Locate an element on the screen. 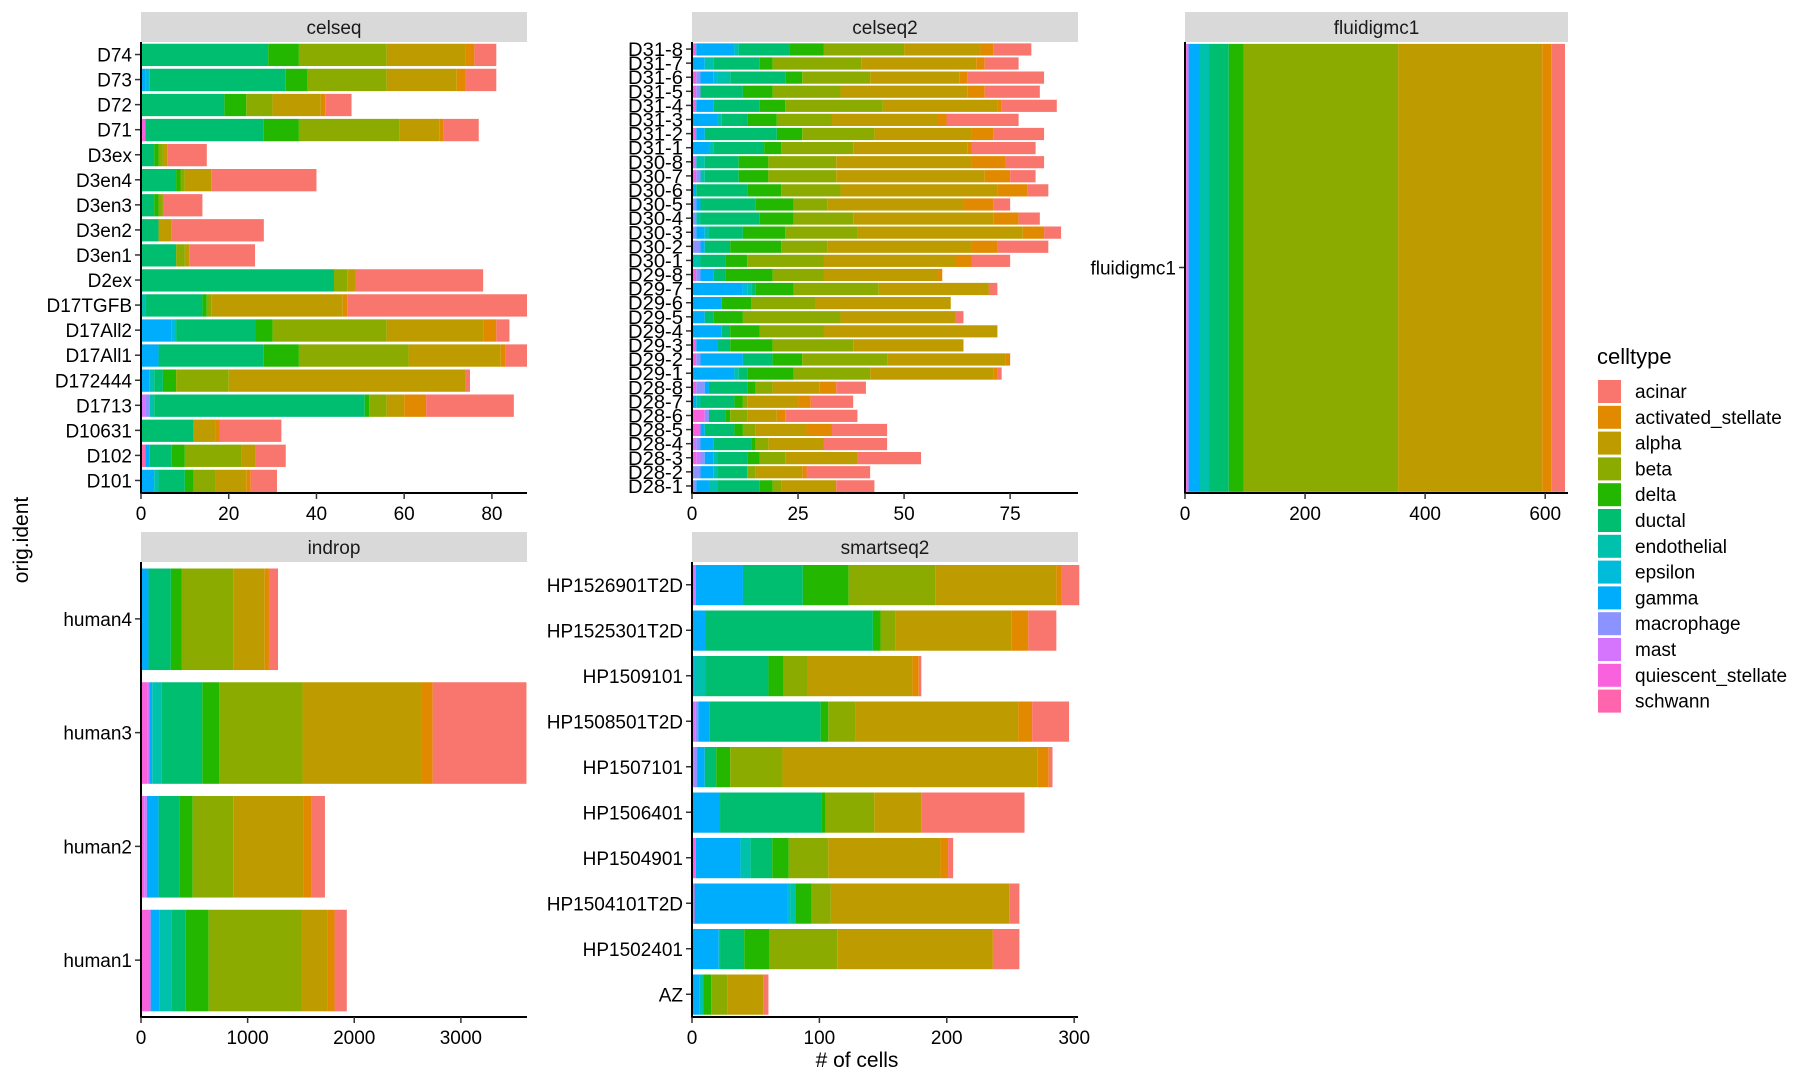  strip-label: celseq2 is located at coordinates (885, 28).